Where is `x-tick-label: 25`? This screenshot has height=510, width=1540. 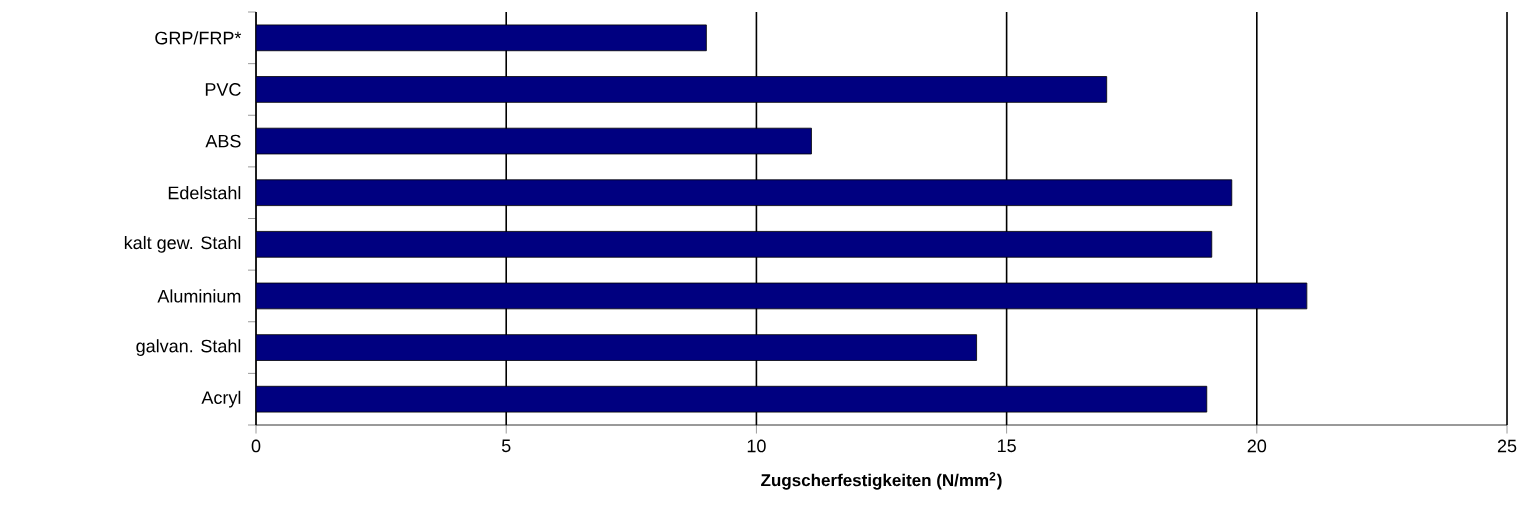
x-tick-label: 25 is located at coordinates (1507, 446).